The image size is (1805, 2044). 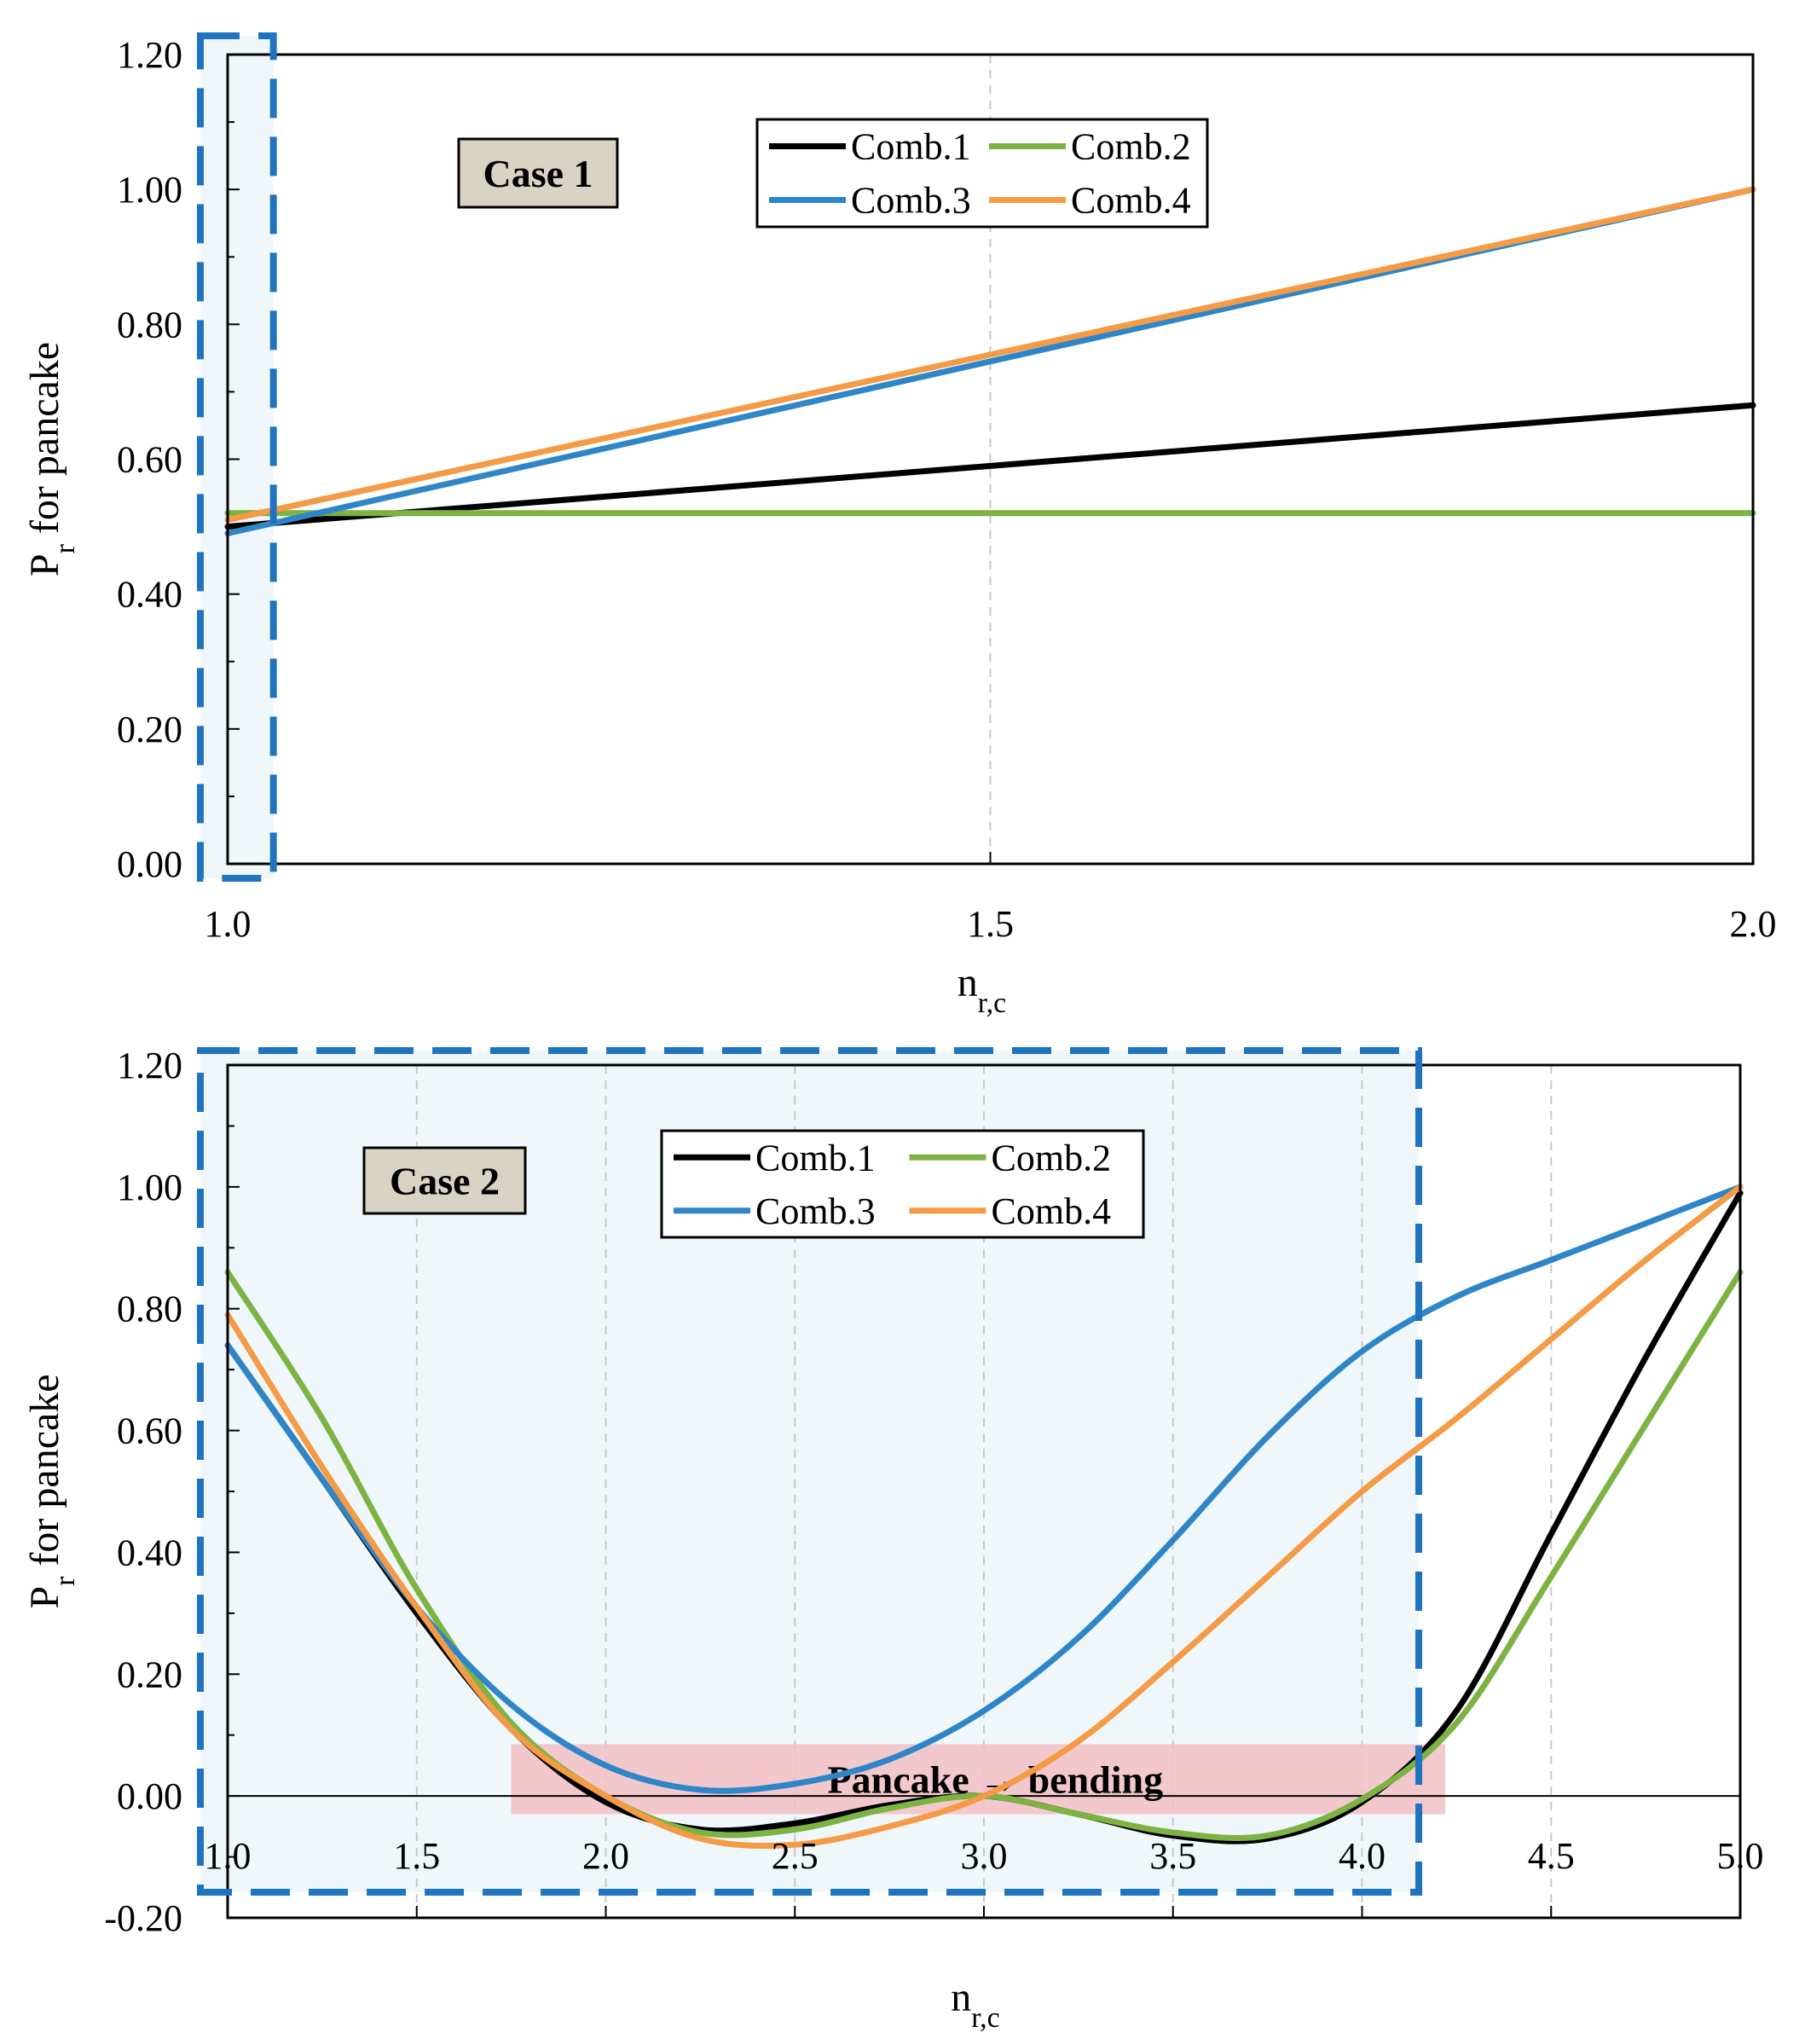 I want to click on case-label: Case 2, so click(x=445, y=1181).